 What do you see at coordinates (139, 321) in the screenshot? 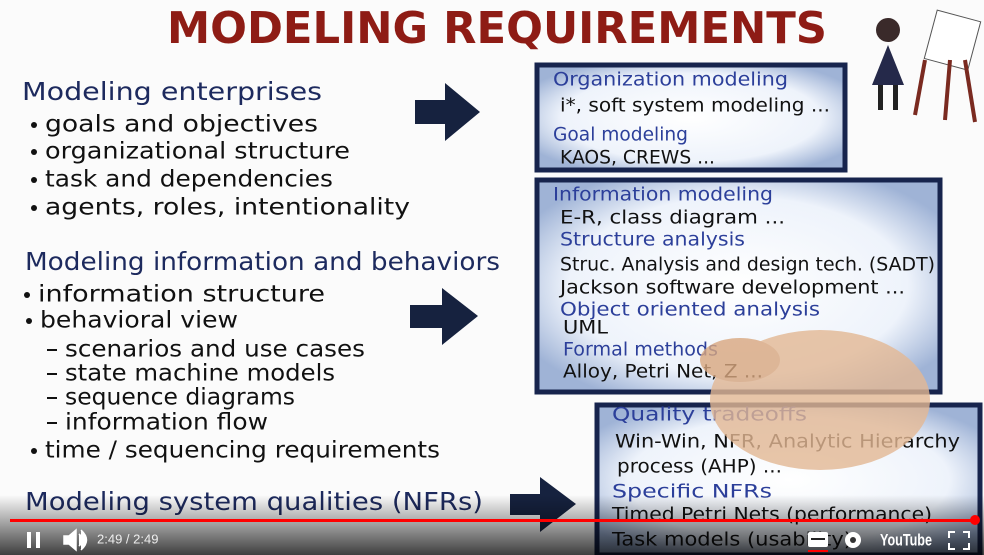
I see `bullet-item: behavioral view` at bounding box center [139, 321].